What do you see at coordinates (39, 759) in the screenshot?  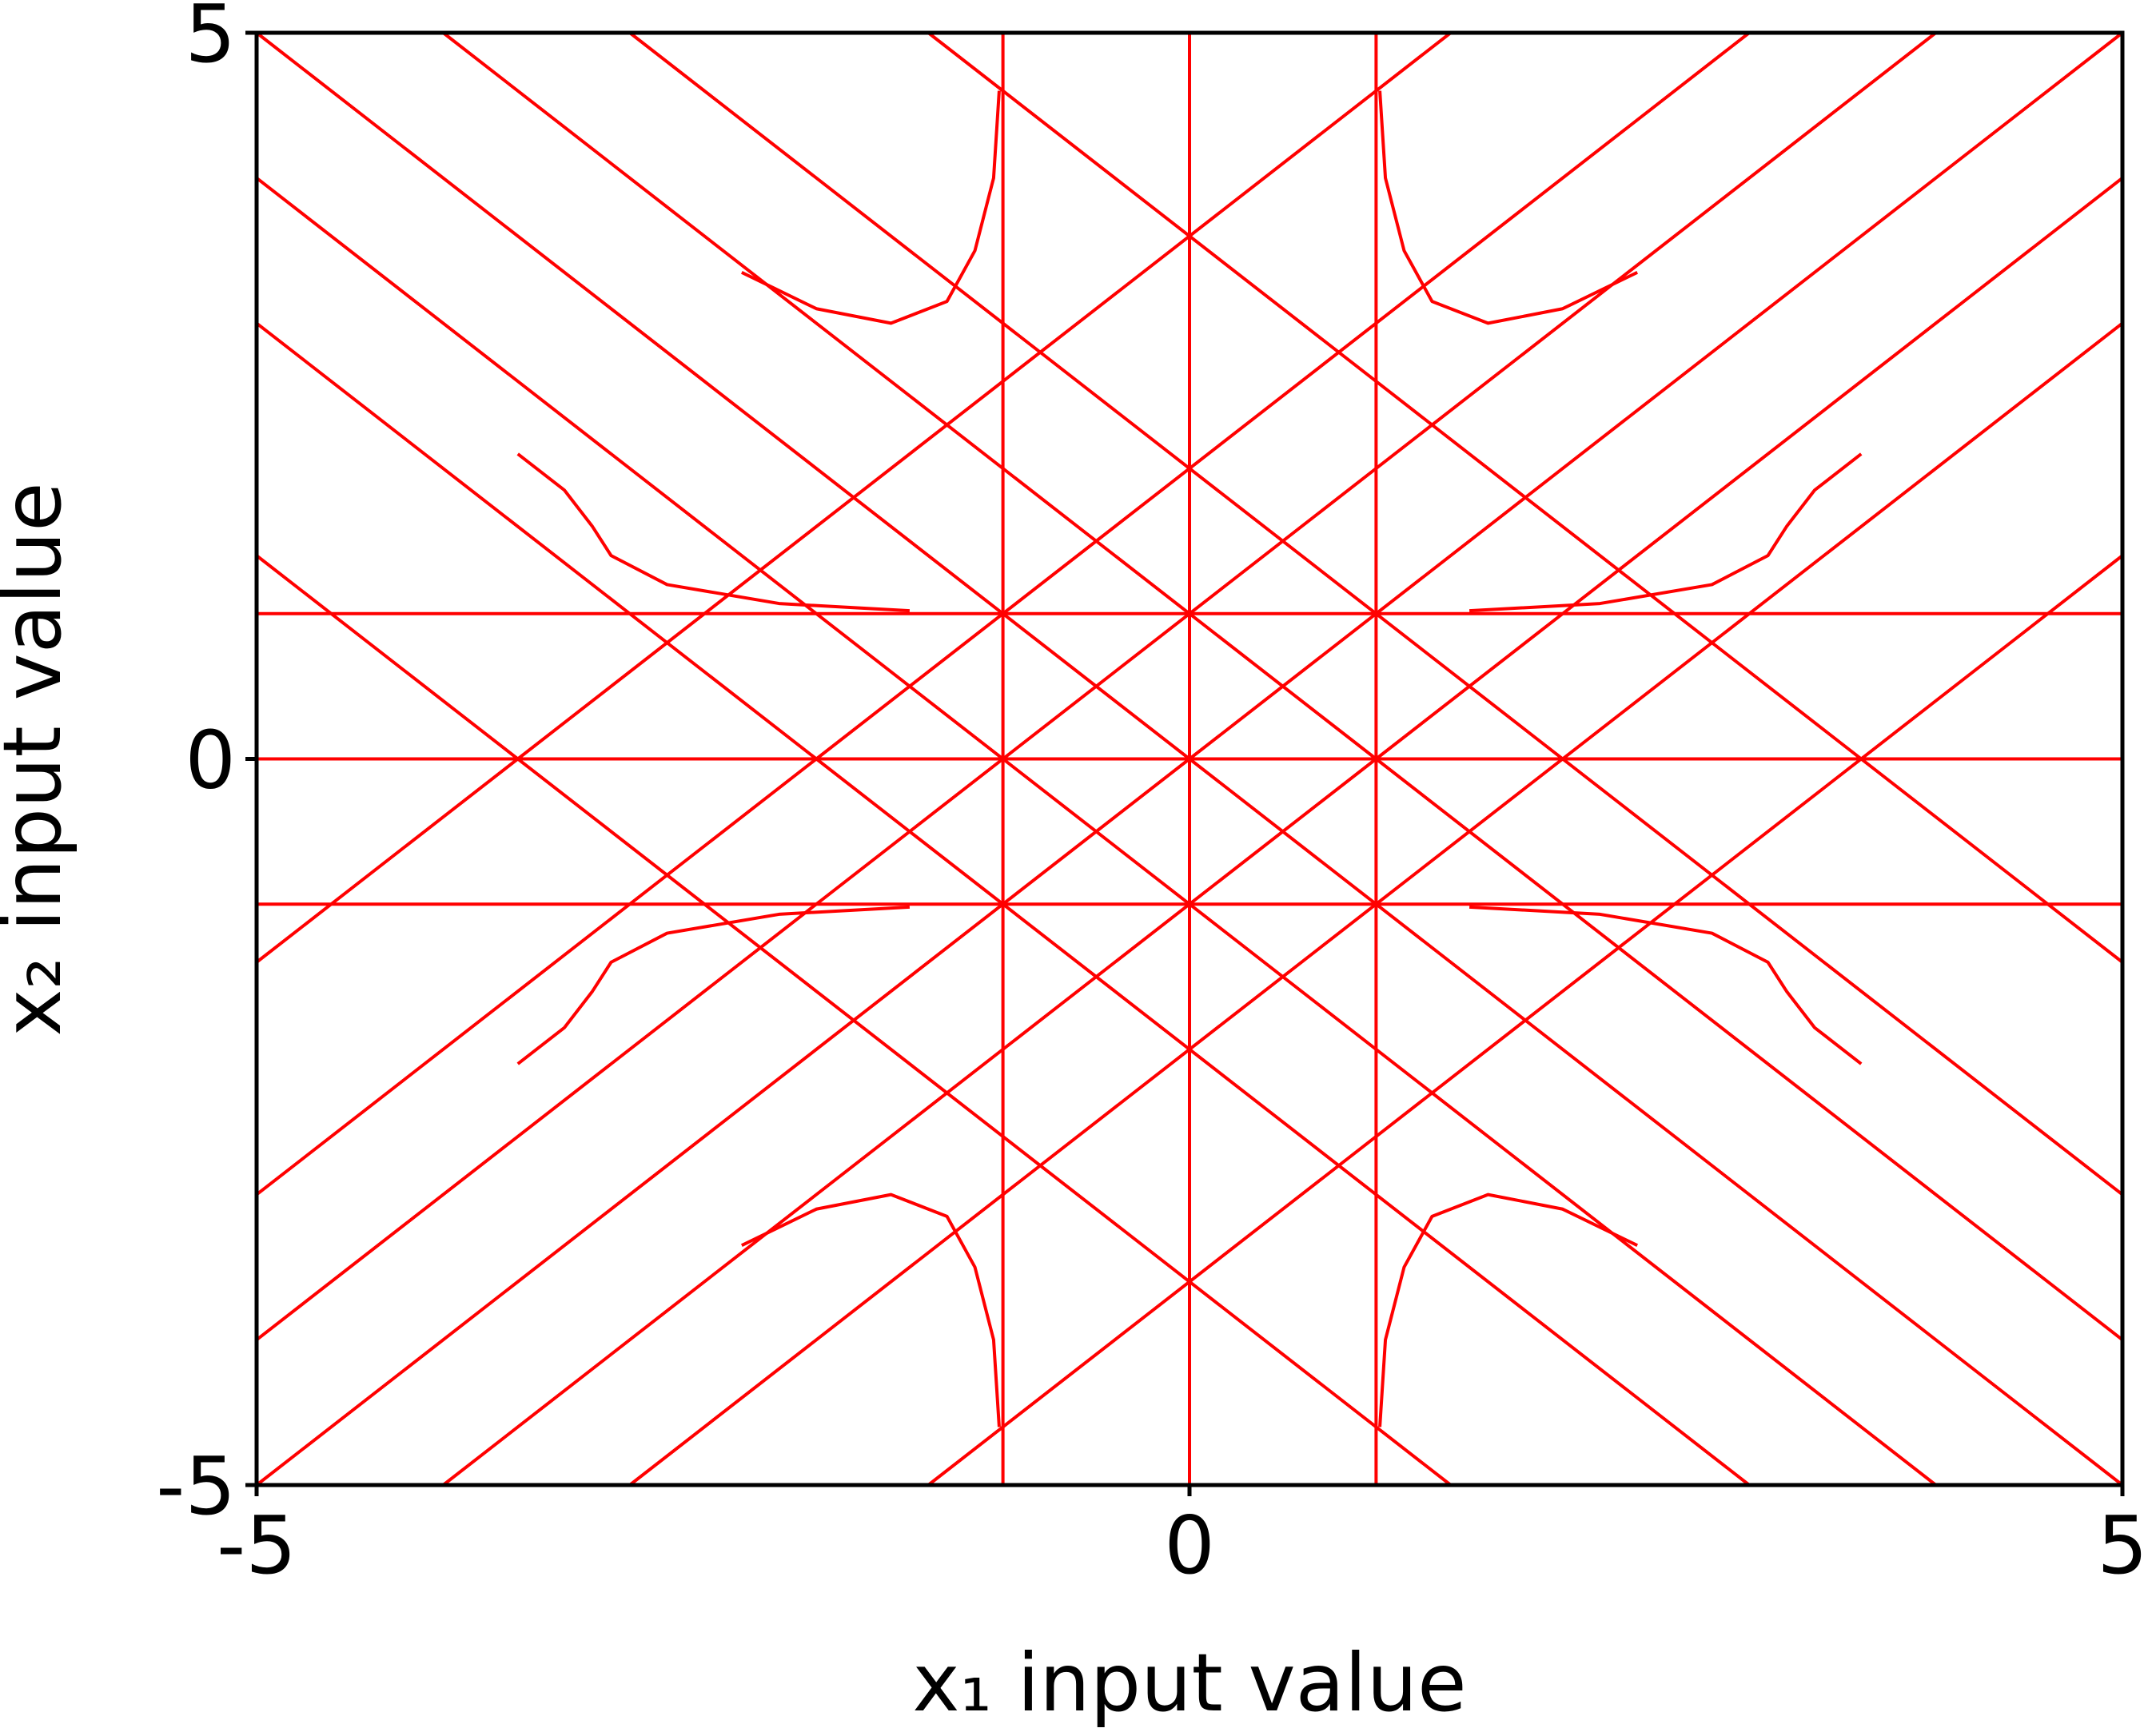 I see `y-axis-label: x₂ input value` at bounding box center [39, 759].